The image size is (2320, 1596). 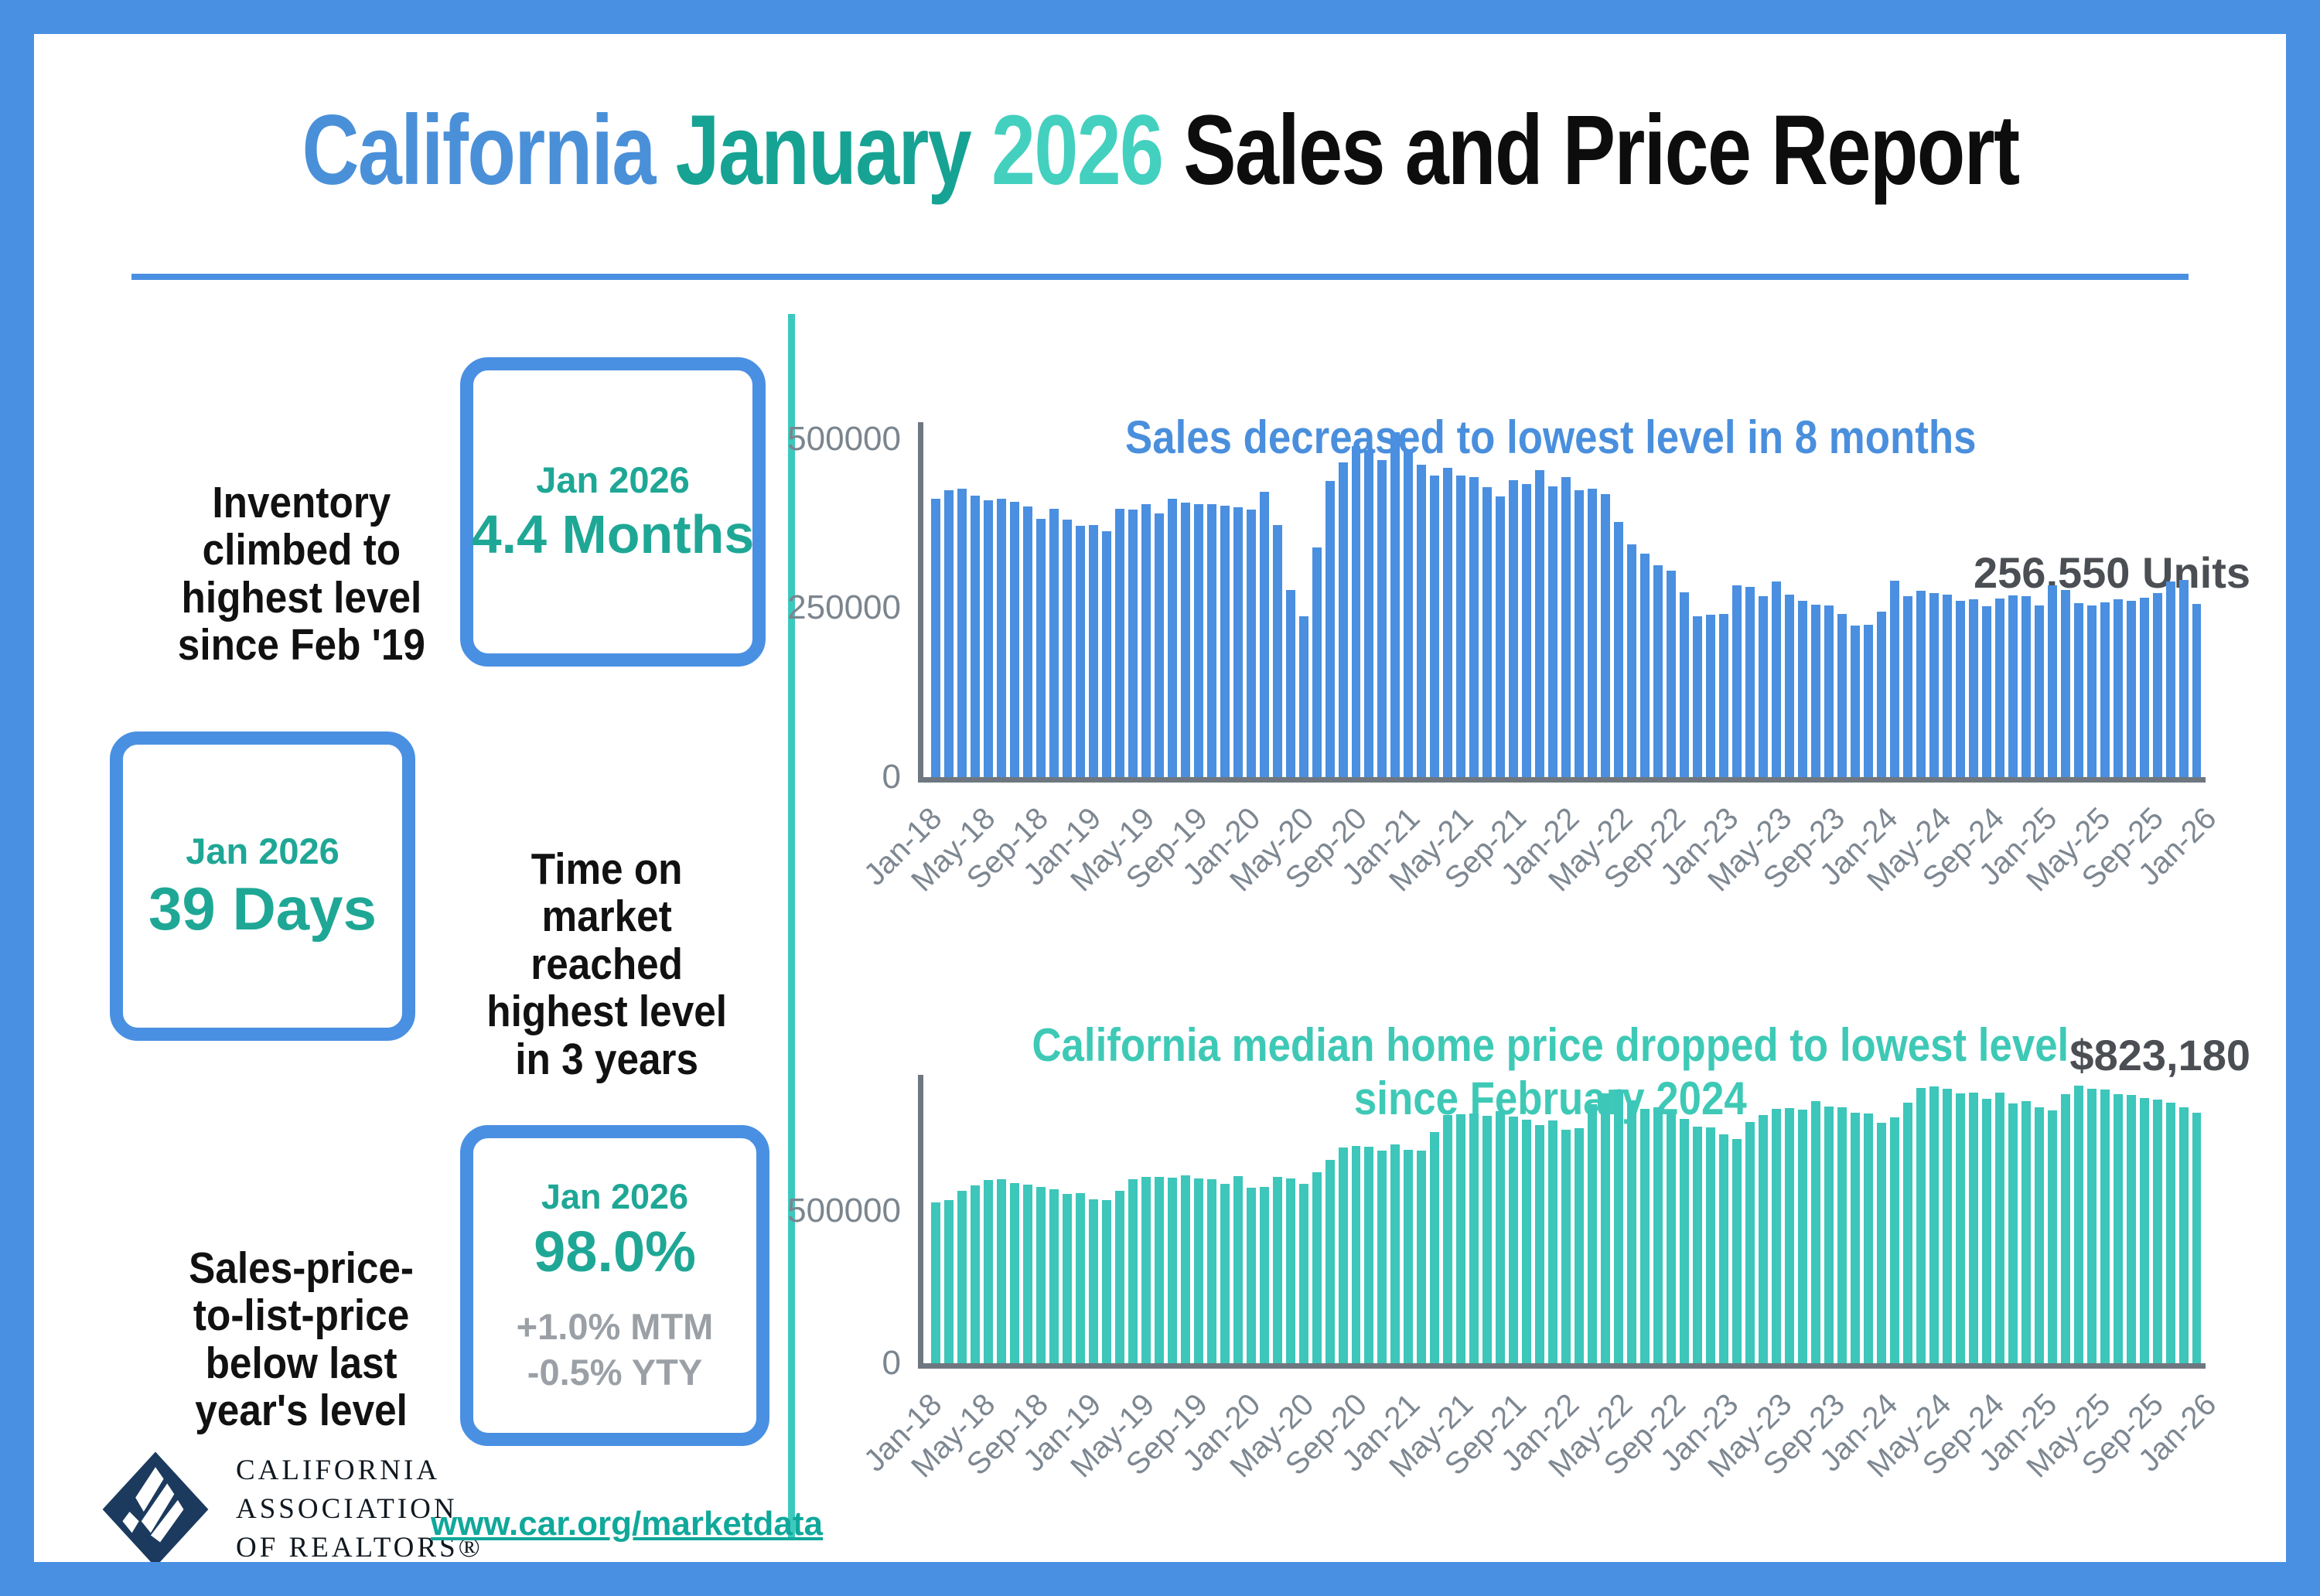 What do you see at coordinates (615, 1197) in the screenshot?
I see `sale-to-list-period: Jan 2026` at bounding box center [615, 1197].